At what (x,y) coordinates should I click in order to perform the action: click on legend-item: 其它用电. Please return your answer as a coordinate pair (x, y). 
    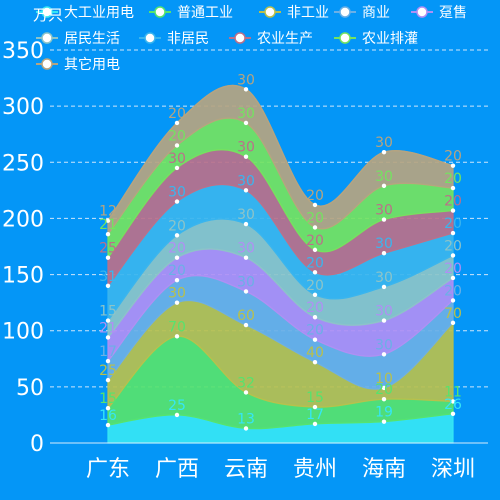
    Looking at the image, I should click on (78, 64).